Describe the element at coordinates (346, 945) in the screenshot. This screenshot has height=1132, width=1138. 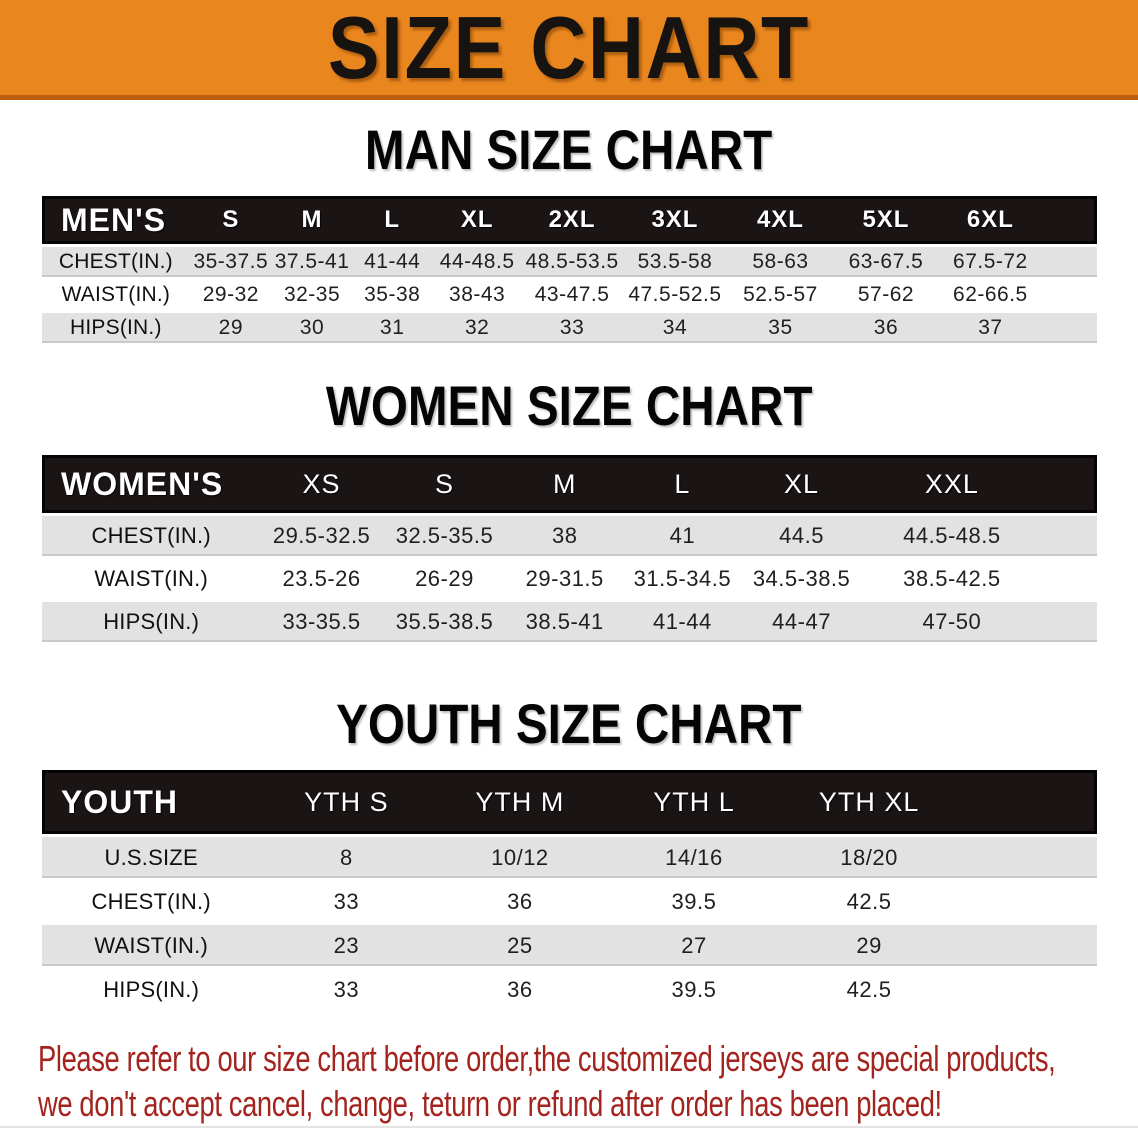
I see `size-value-cell: 23` at that location.